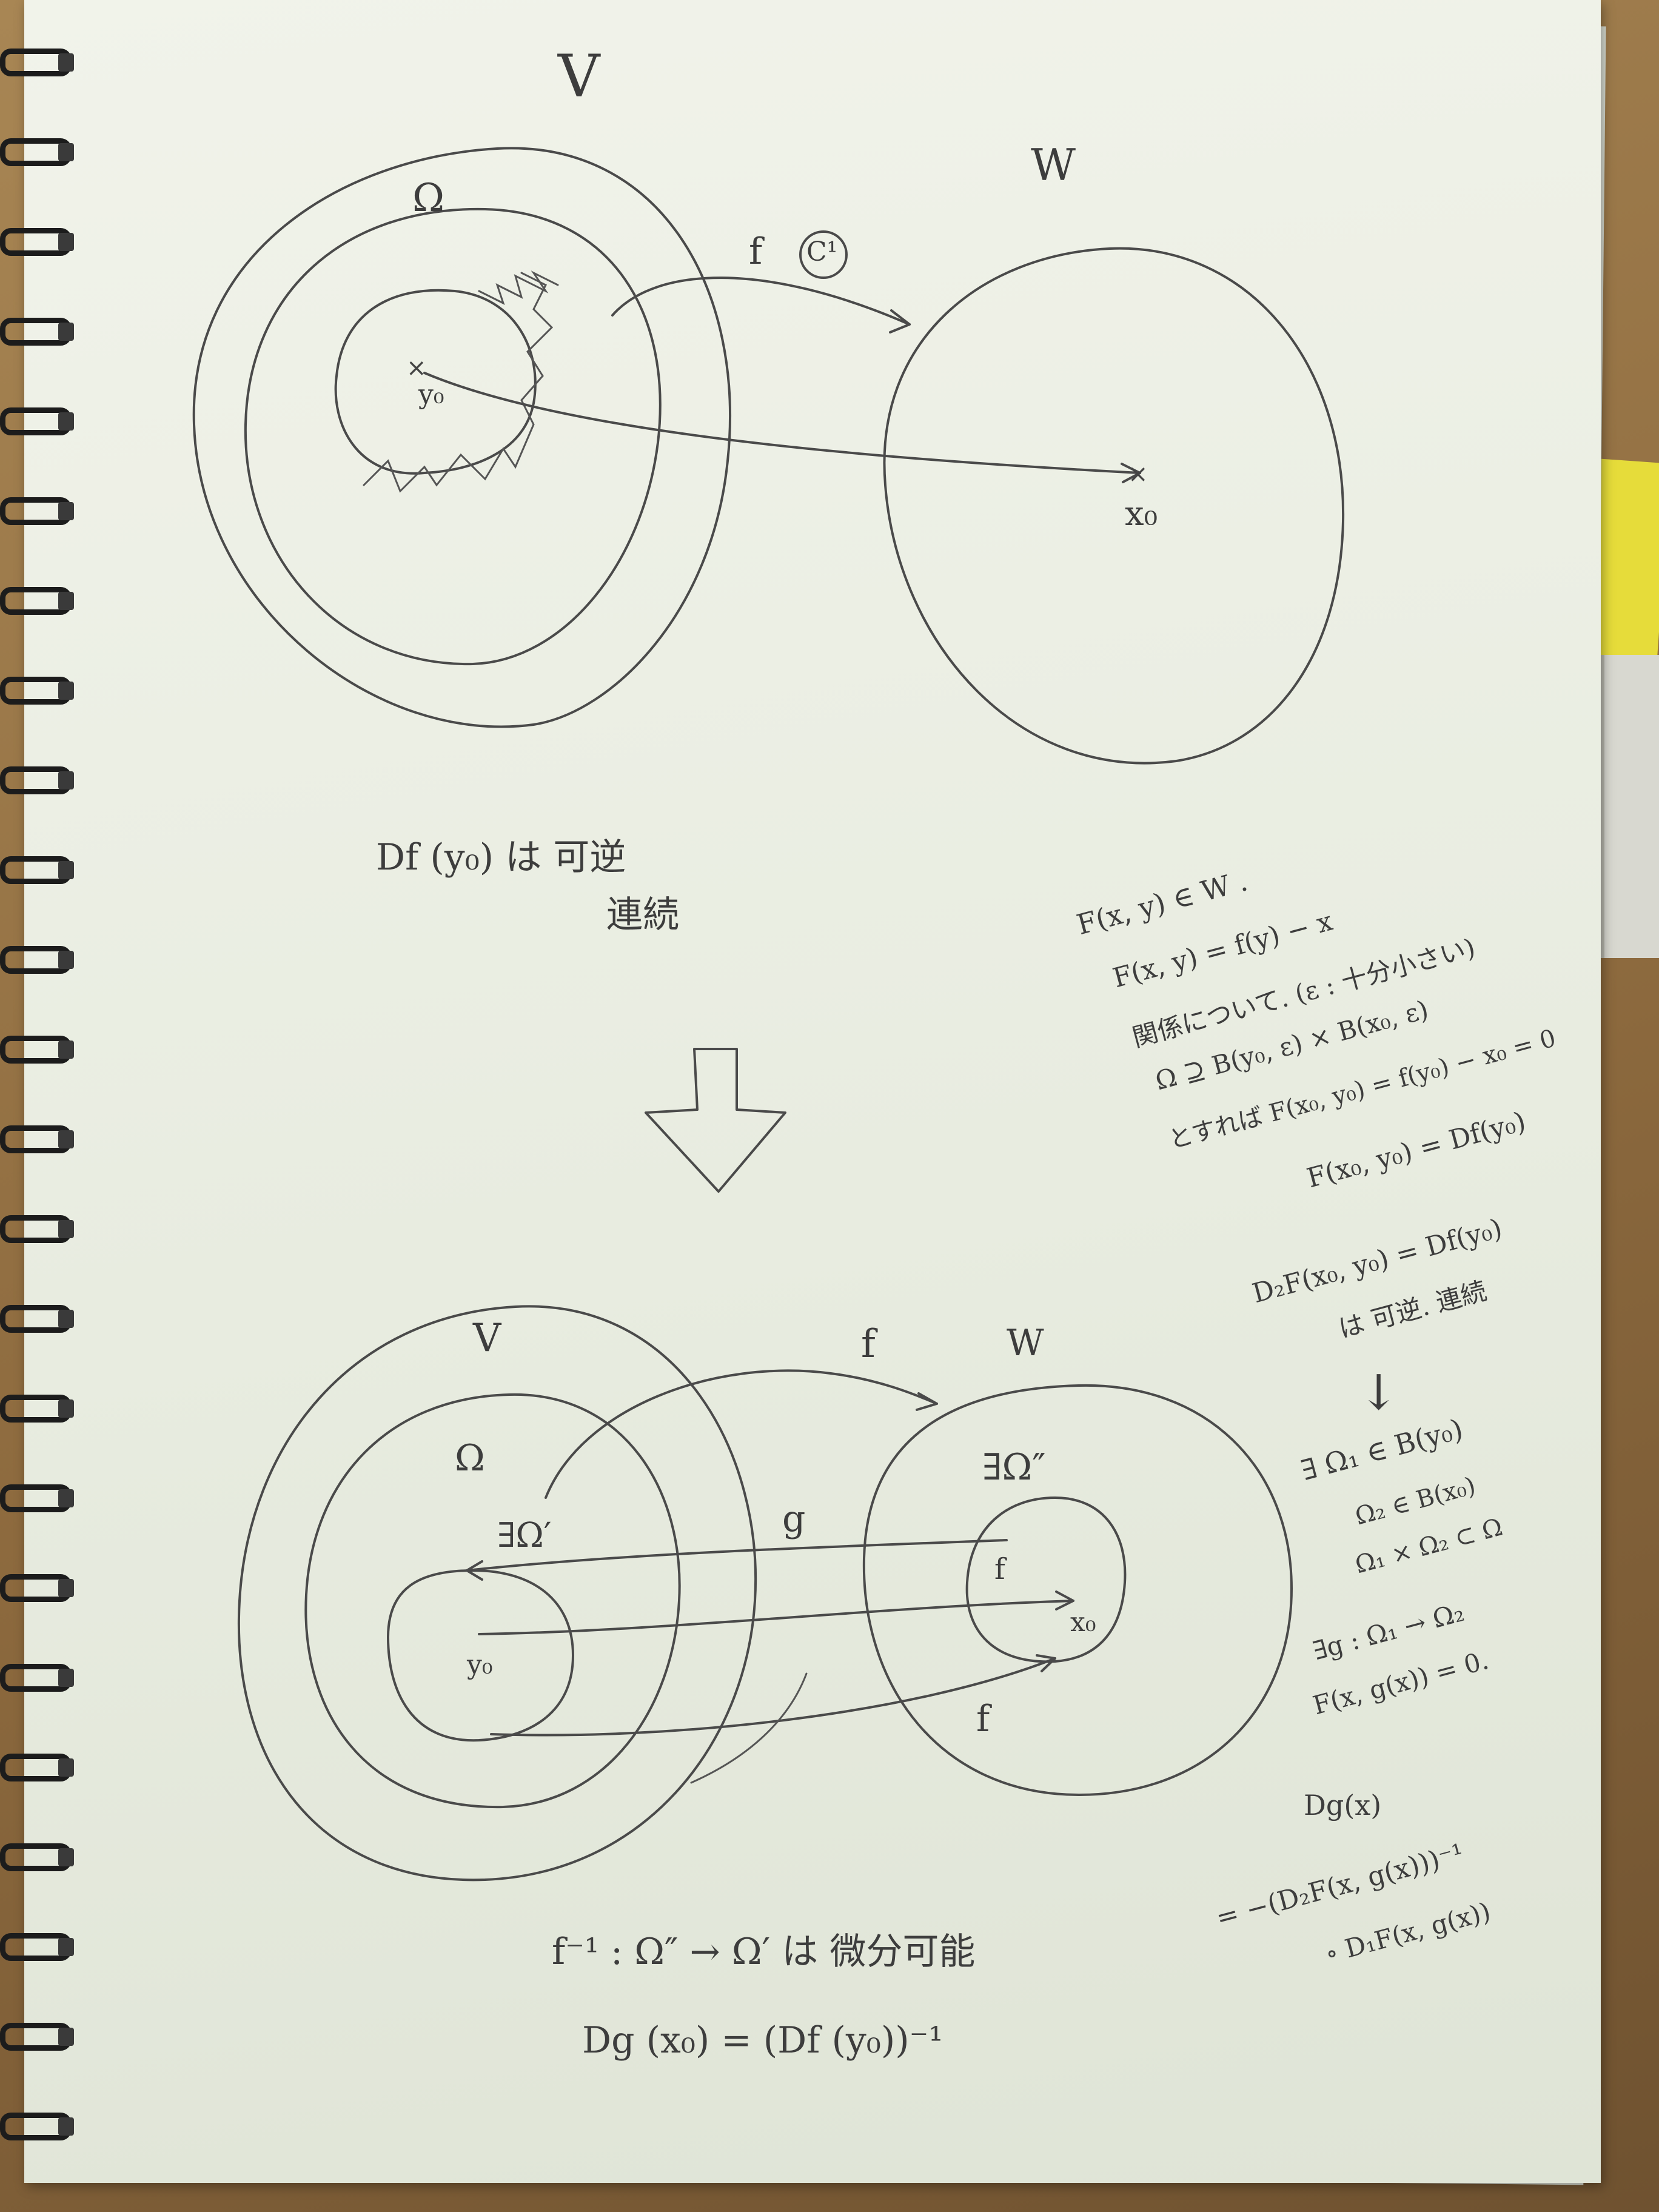  I want to click on bottom-label-Omega-dprime: ∃Ω″, so click(1014, 1468).